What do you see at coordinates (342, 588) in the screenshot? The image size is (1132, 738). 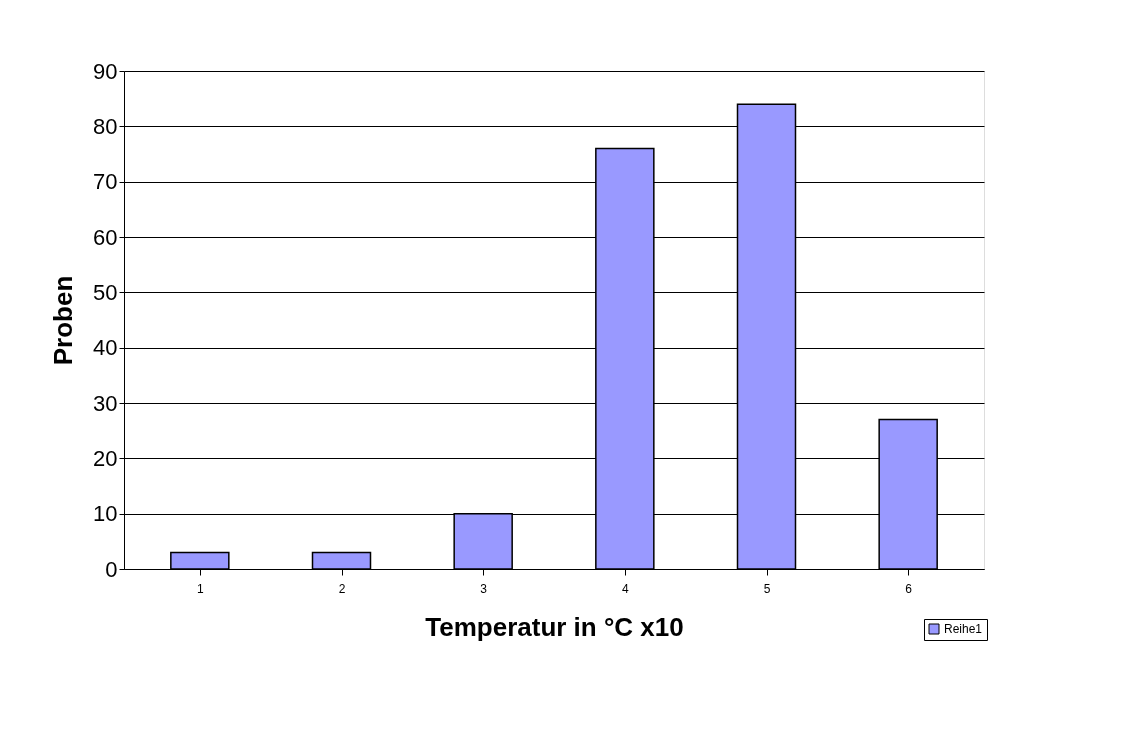 I see `x-tick-label: 2` at bounding box center [342, 588].